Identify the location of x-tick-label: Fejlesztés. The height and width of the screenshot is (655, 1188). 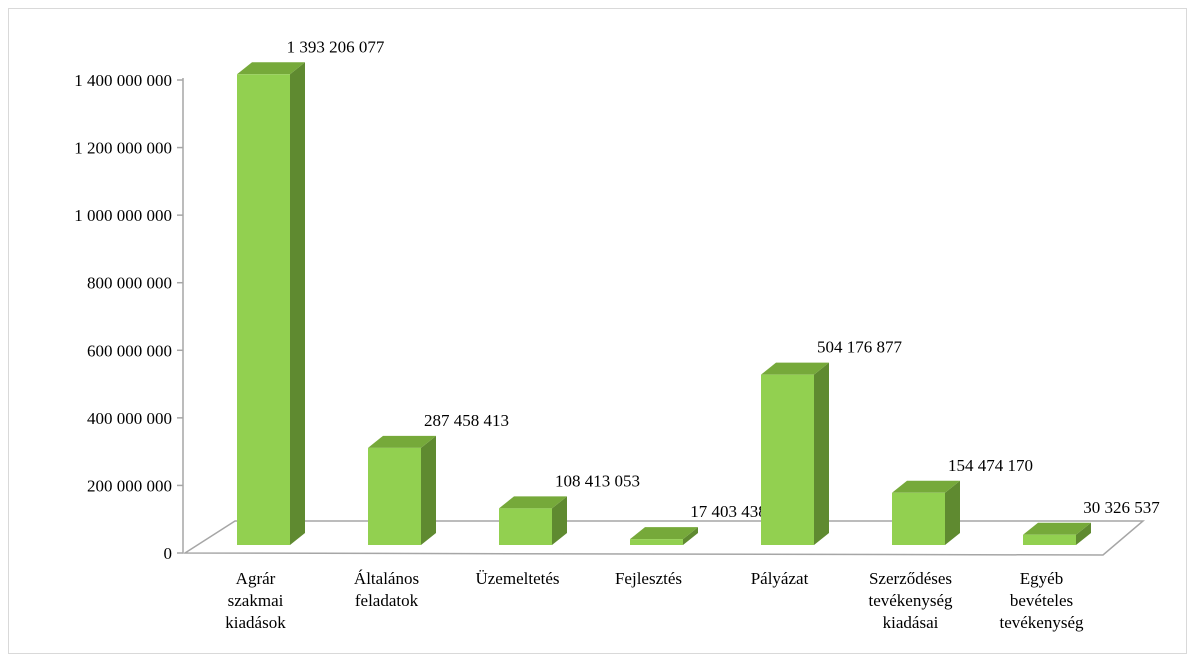
(648, 578).